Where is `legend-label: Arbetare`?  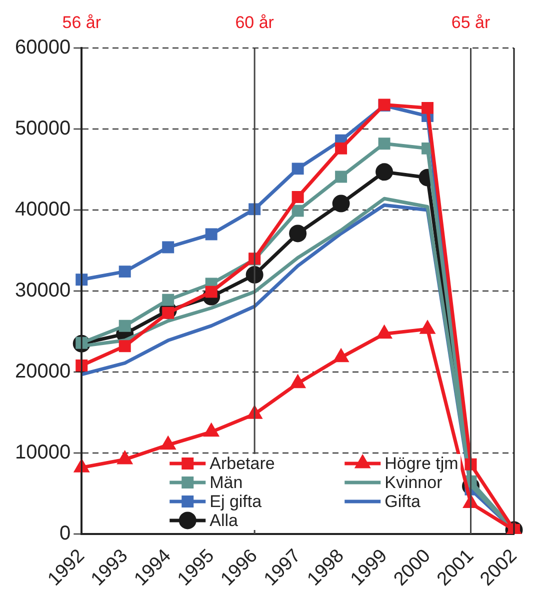
legend-label: Arbetare is located at coordinates (242, 464).